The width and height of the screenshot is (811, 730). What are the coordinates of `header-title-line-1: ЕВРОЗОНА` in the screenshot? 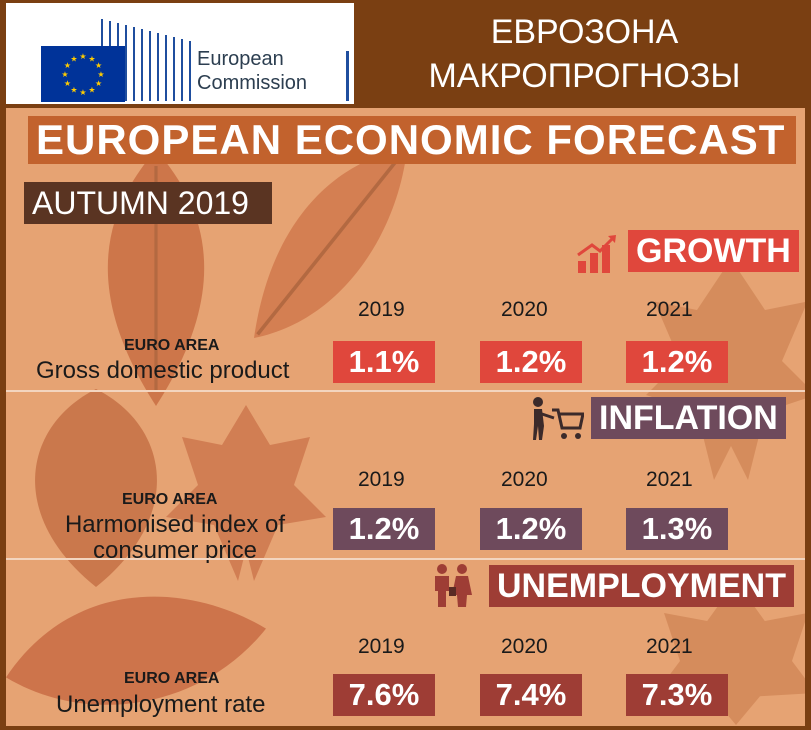 It's located at (584, 31).